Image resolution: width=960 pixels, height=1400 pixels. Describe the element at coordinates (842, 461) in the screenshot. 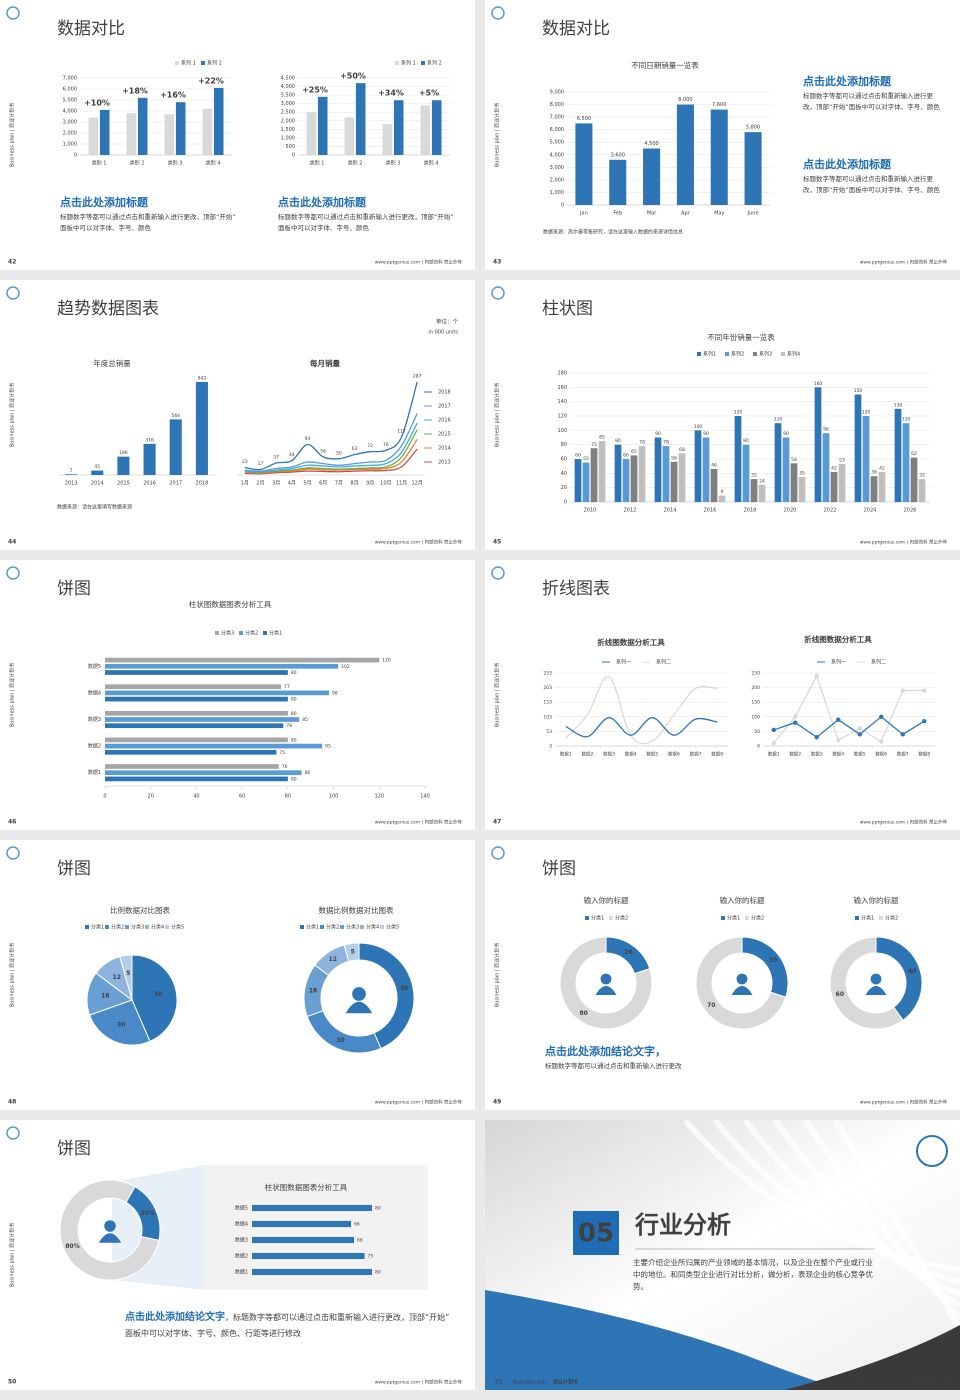

I see `data-label: 53` at that location.